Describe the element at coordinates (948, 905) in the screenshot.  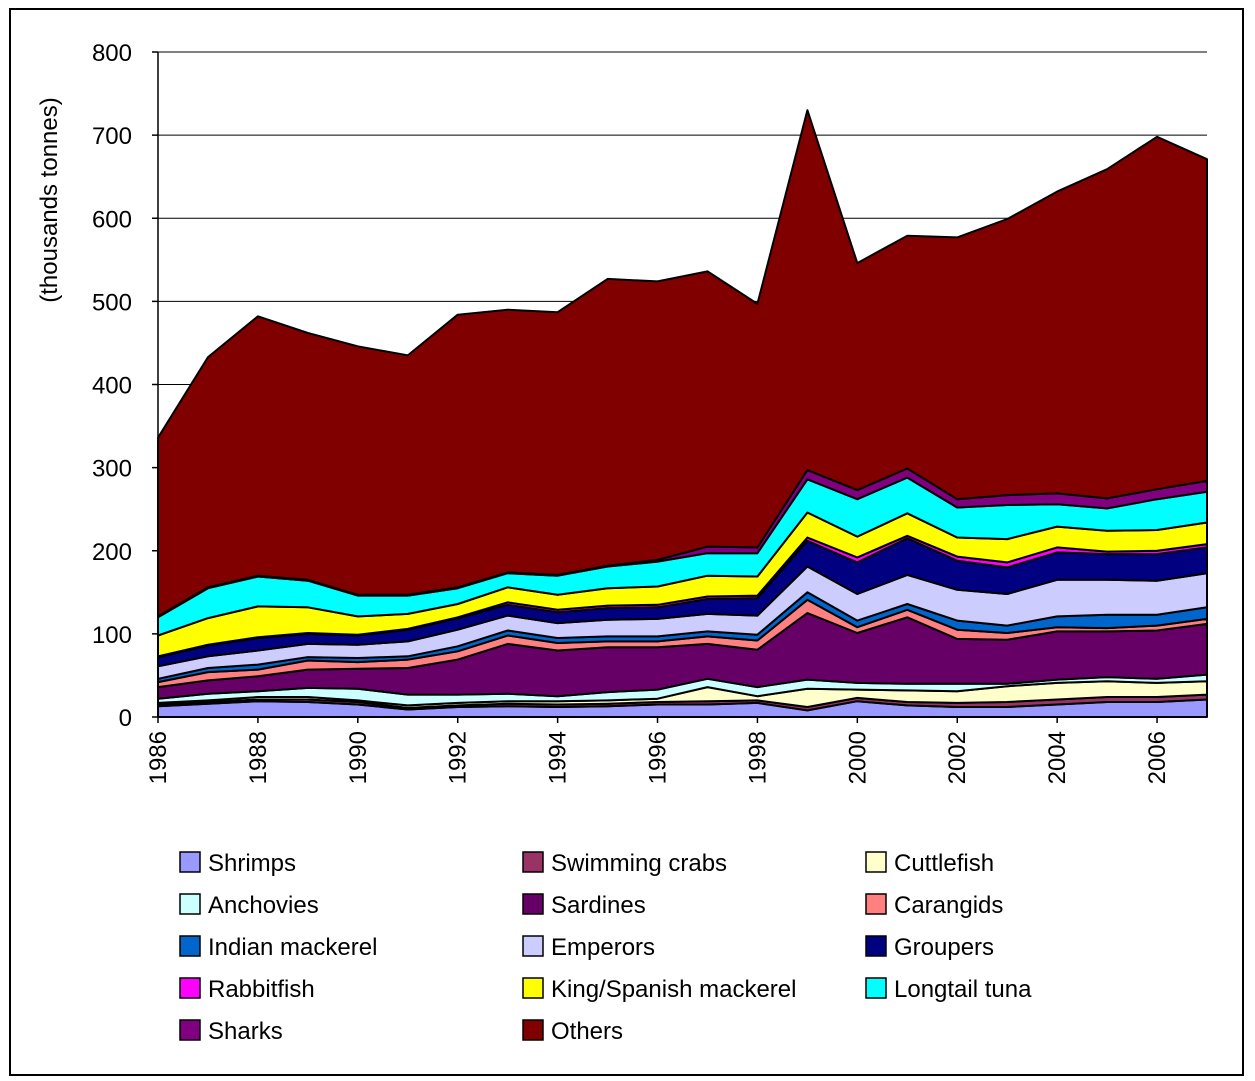
I see `legend-label-carangids: Carangids` at that location.